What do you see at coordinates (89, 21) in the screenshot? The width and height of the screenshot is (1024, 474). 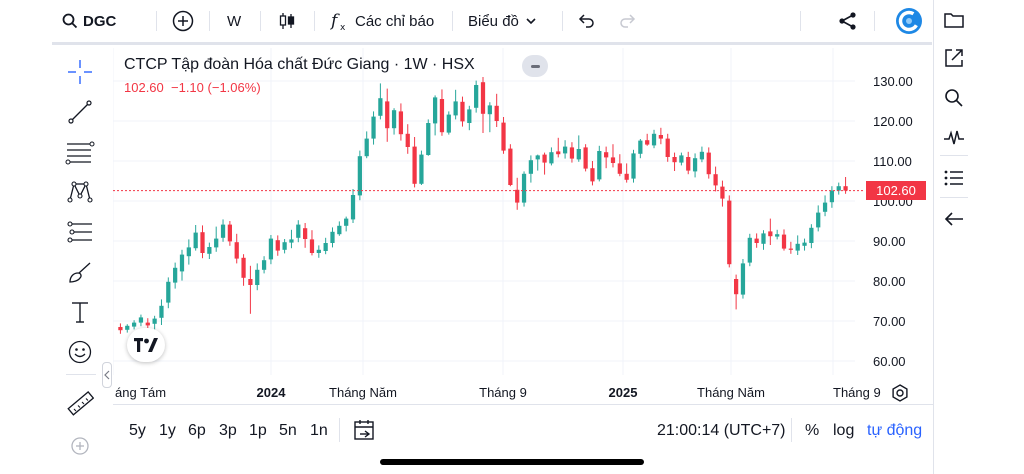 I see `symbol-search: DGC` at bounding box center [89, 21].